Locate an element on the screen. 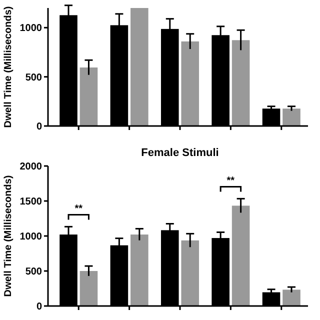  y-tick-label: 1500 is located at coordinates (31, 202).